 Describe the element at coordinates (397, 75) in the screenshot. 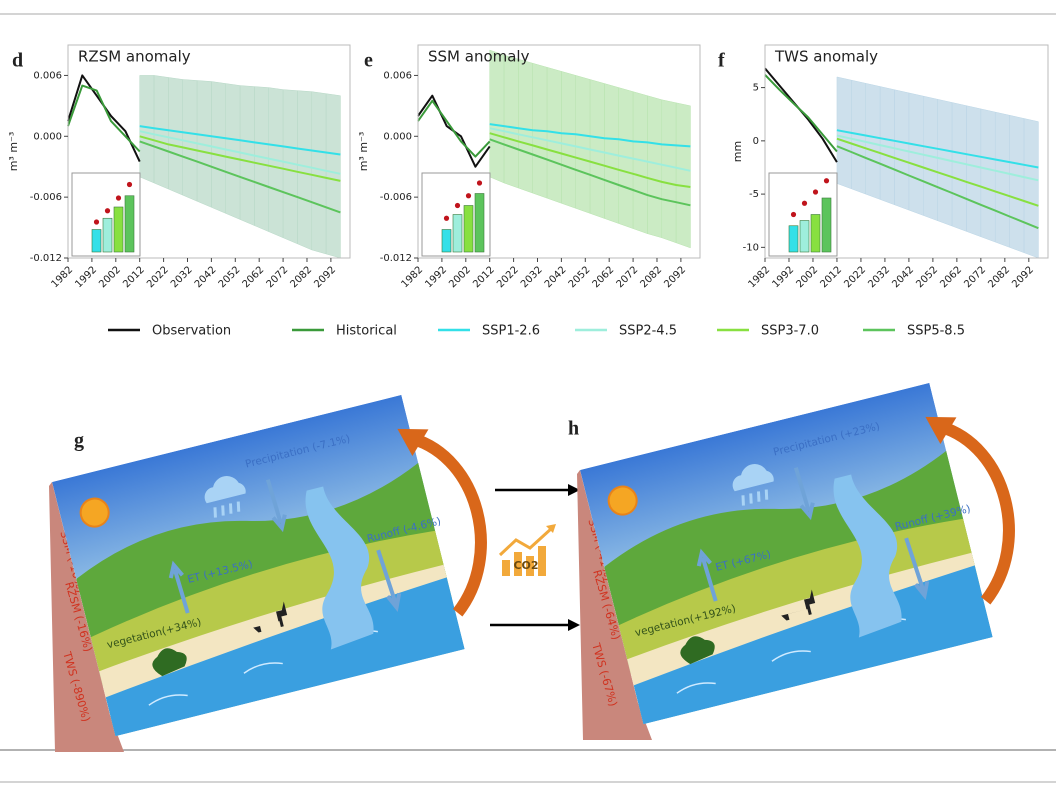

I see `y-tick-label: 0.006` at that location.